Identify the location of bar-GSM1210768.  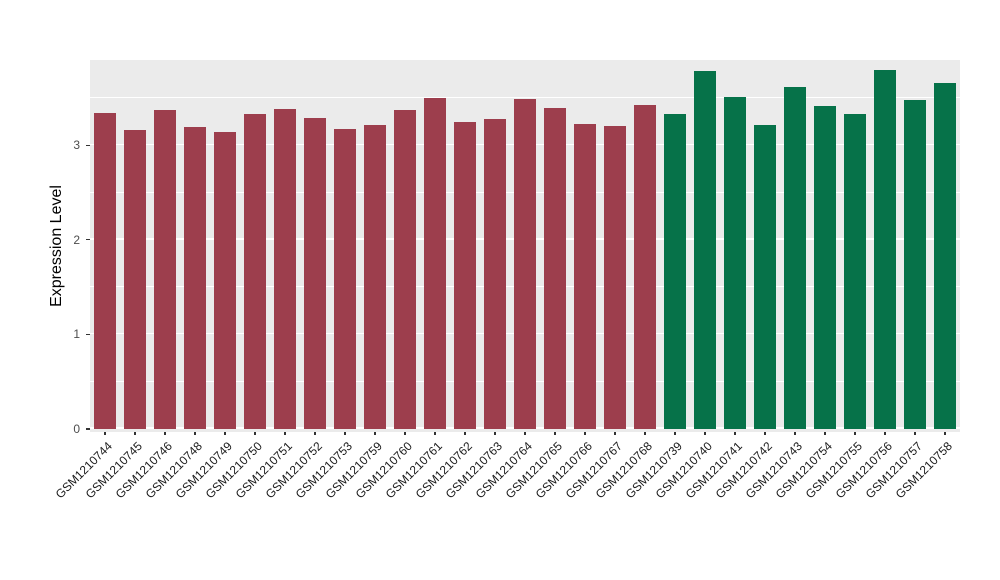
(645, 267).